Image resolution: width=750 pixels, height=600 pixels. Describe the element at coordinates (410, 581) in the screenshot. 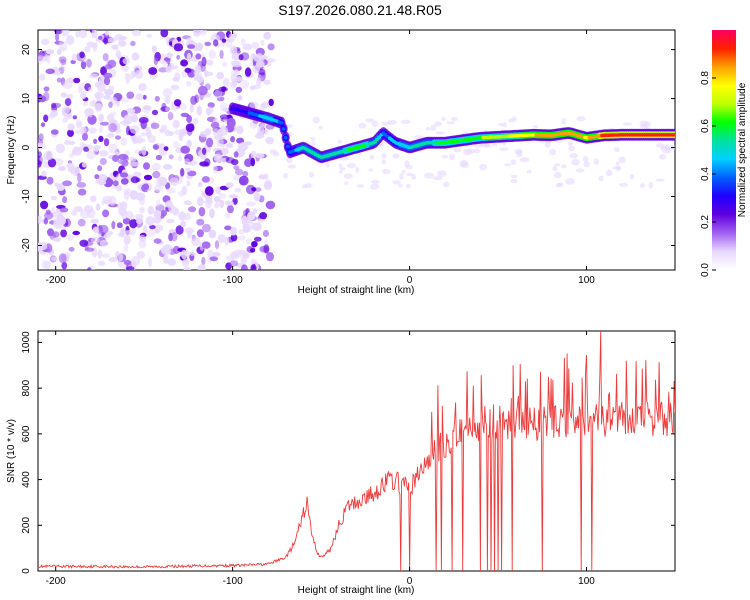

I see `x-tick-label: 0` at that location.